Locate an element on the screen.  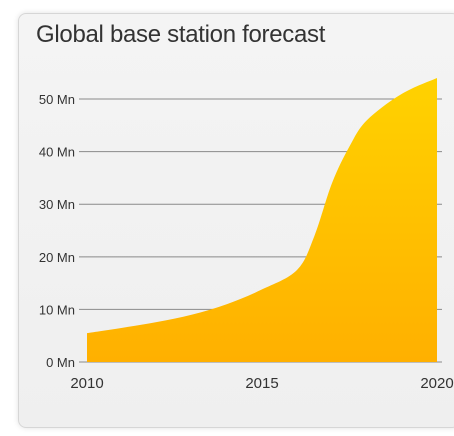
y-tick-label: 0 Mn is located at coordinates (60, 362).